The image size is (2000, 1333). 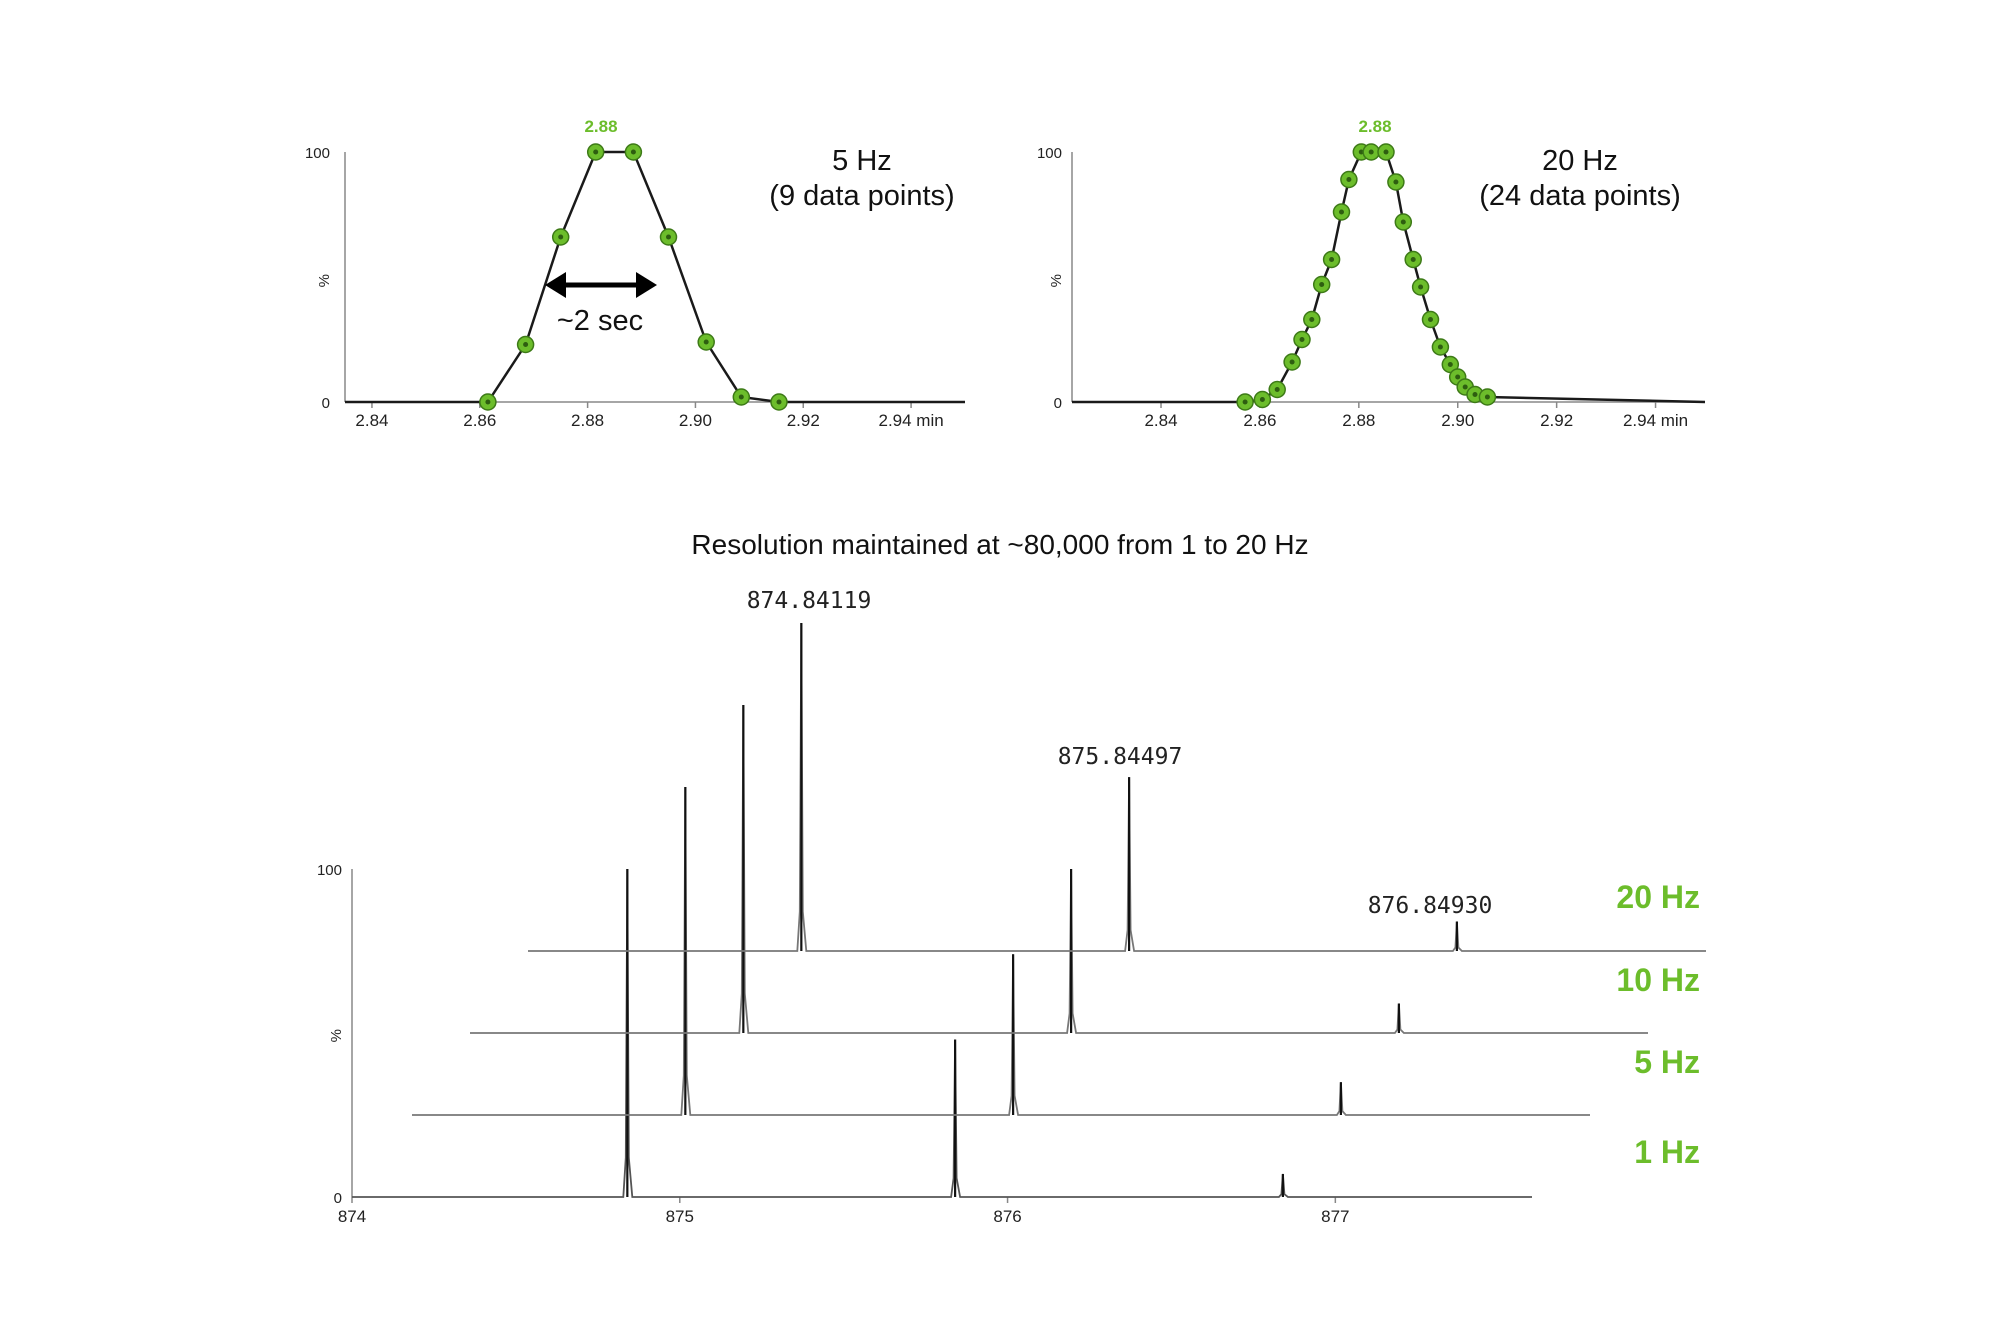 What do you see at coordinates (1658, 980) in the screenshot?
I see `scan-rate-label: 10 Hz` at bounding box center [1658, 980].